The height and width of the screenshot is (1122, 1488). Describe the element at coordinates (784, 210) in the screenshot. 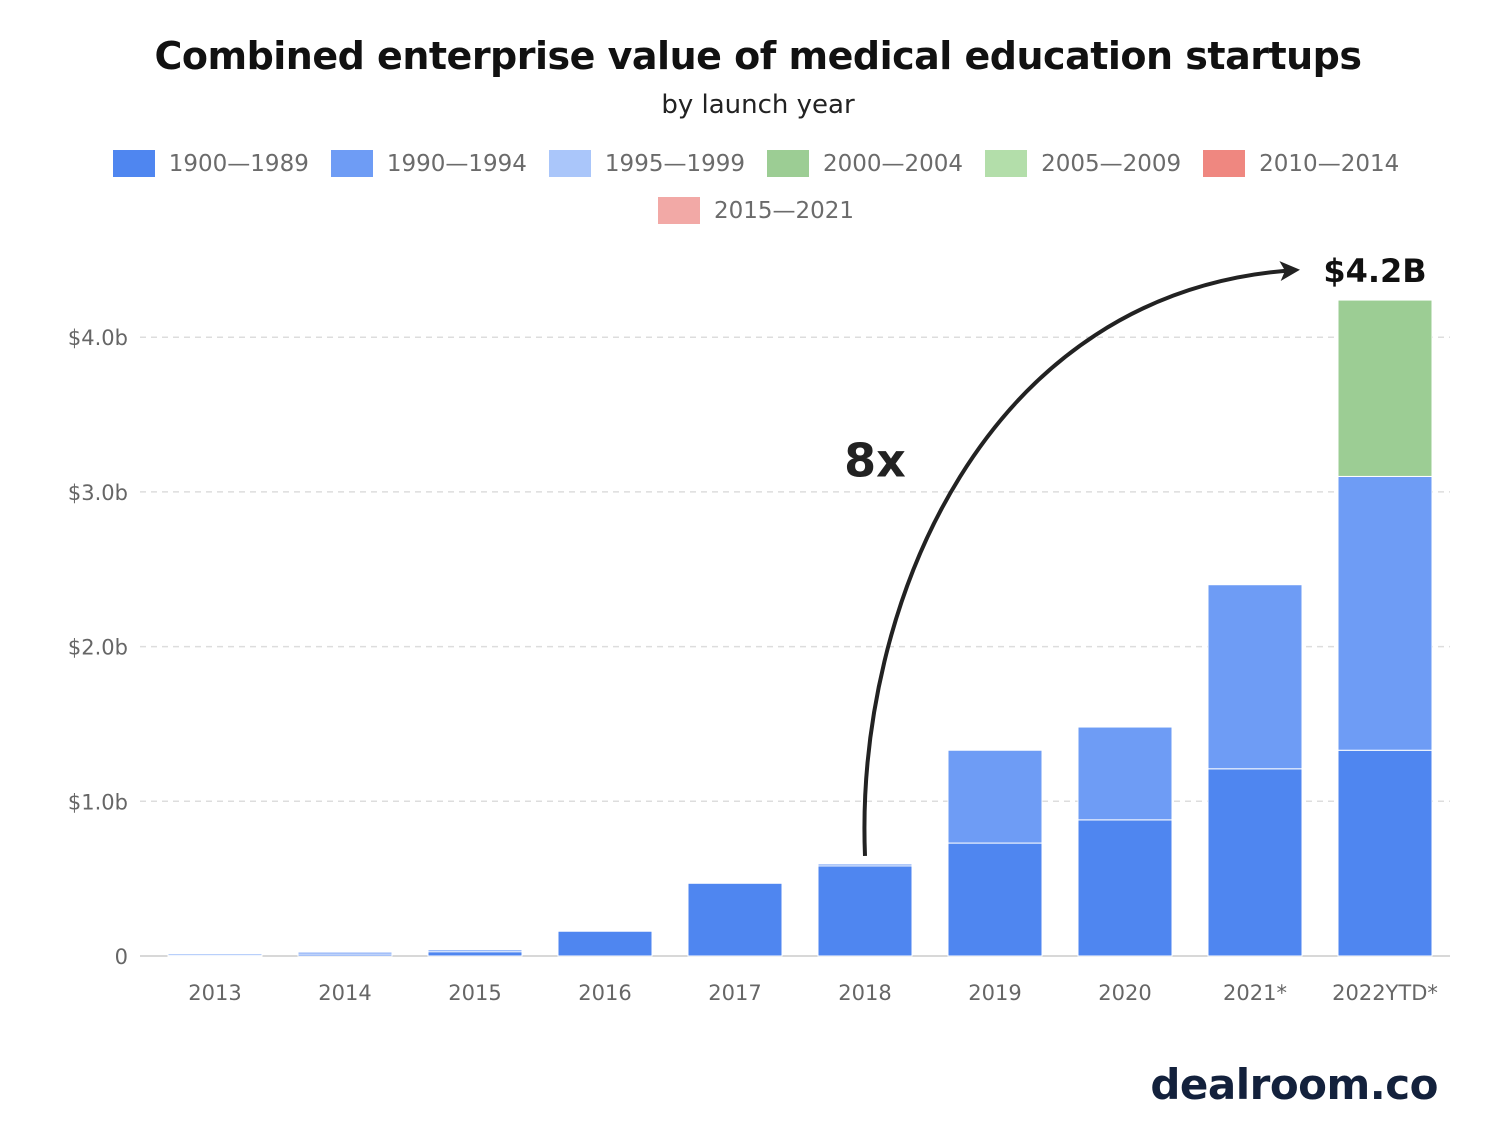

I see `legend-label: 2015—2021` at that location.